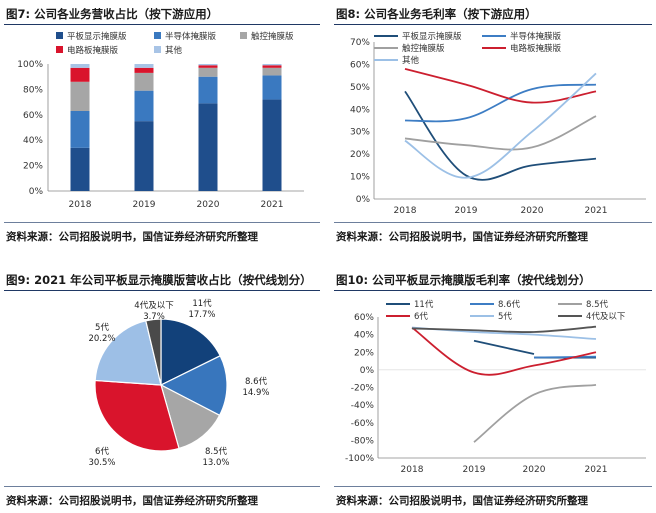 This screenshot has height=513, width=656. What do you see at coordinates (493, 222) in the screenshot?
I see `source-rule-fig8` at bounding box center [493, 222].